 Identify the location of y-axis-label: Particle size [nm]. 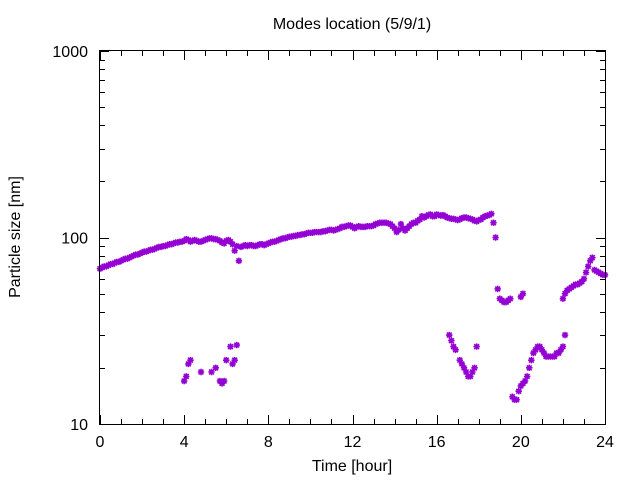
(15, 237).